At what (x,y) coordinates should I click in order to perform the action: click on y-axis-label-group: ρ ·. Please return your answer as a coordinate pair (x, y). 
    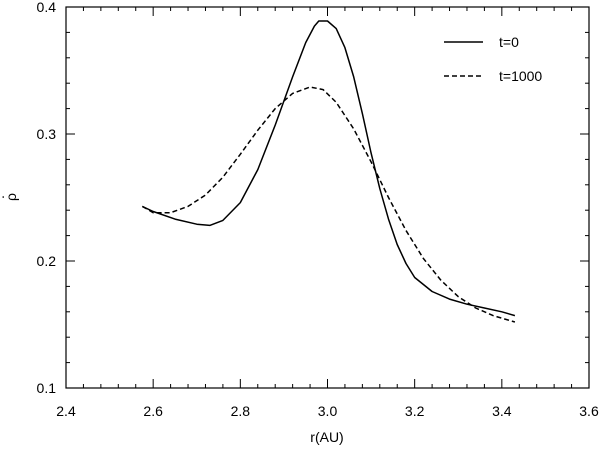
    Looking at the image, I should click on (9, 197).